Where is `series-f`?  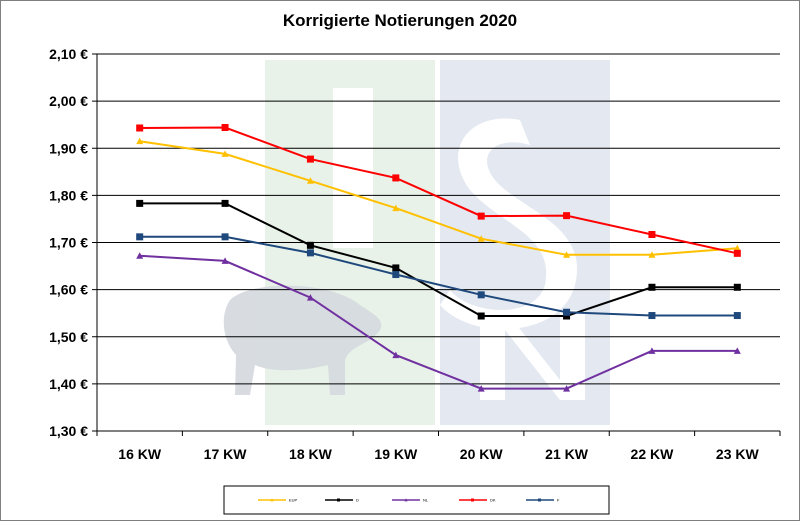
series-f is located at coordinates (438, 276).